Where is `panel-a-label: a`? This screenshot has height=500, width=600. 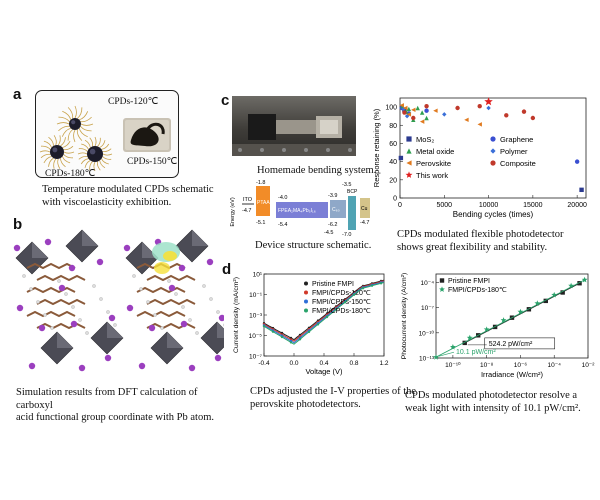
panel-a-label: a is located at coordinates (17, 94).